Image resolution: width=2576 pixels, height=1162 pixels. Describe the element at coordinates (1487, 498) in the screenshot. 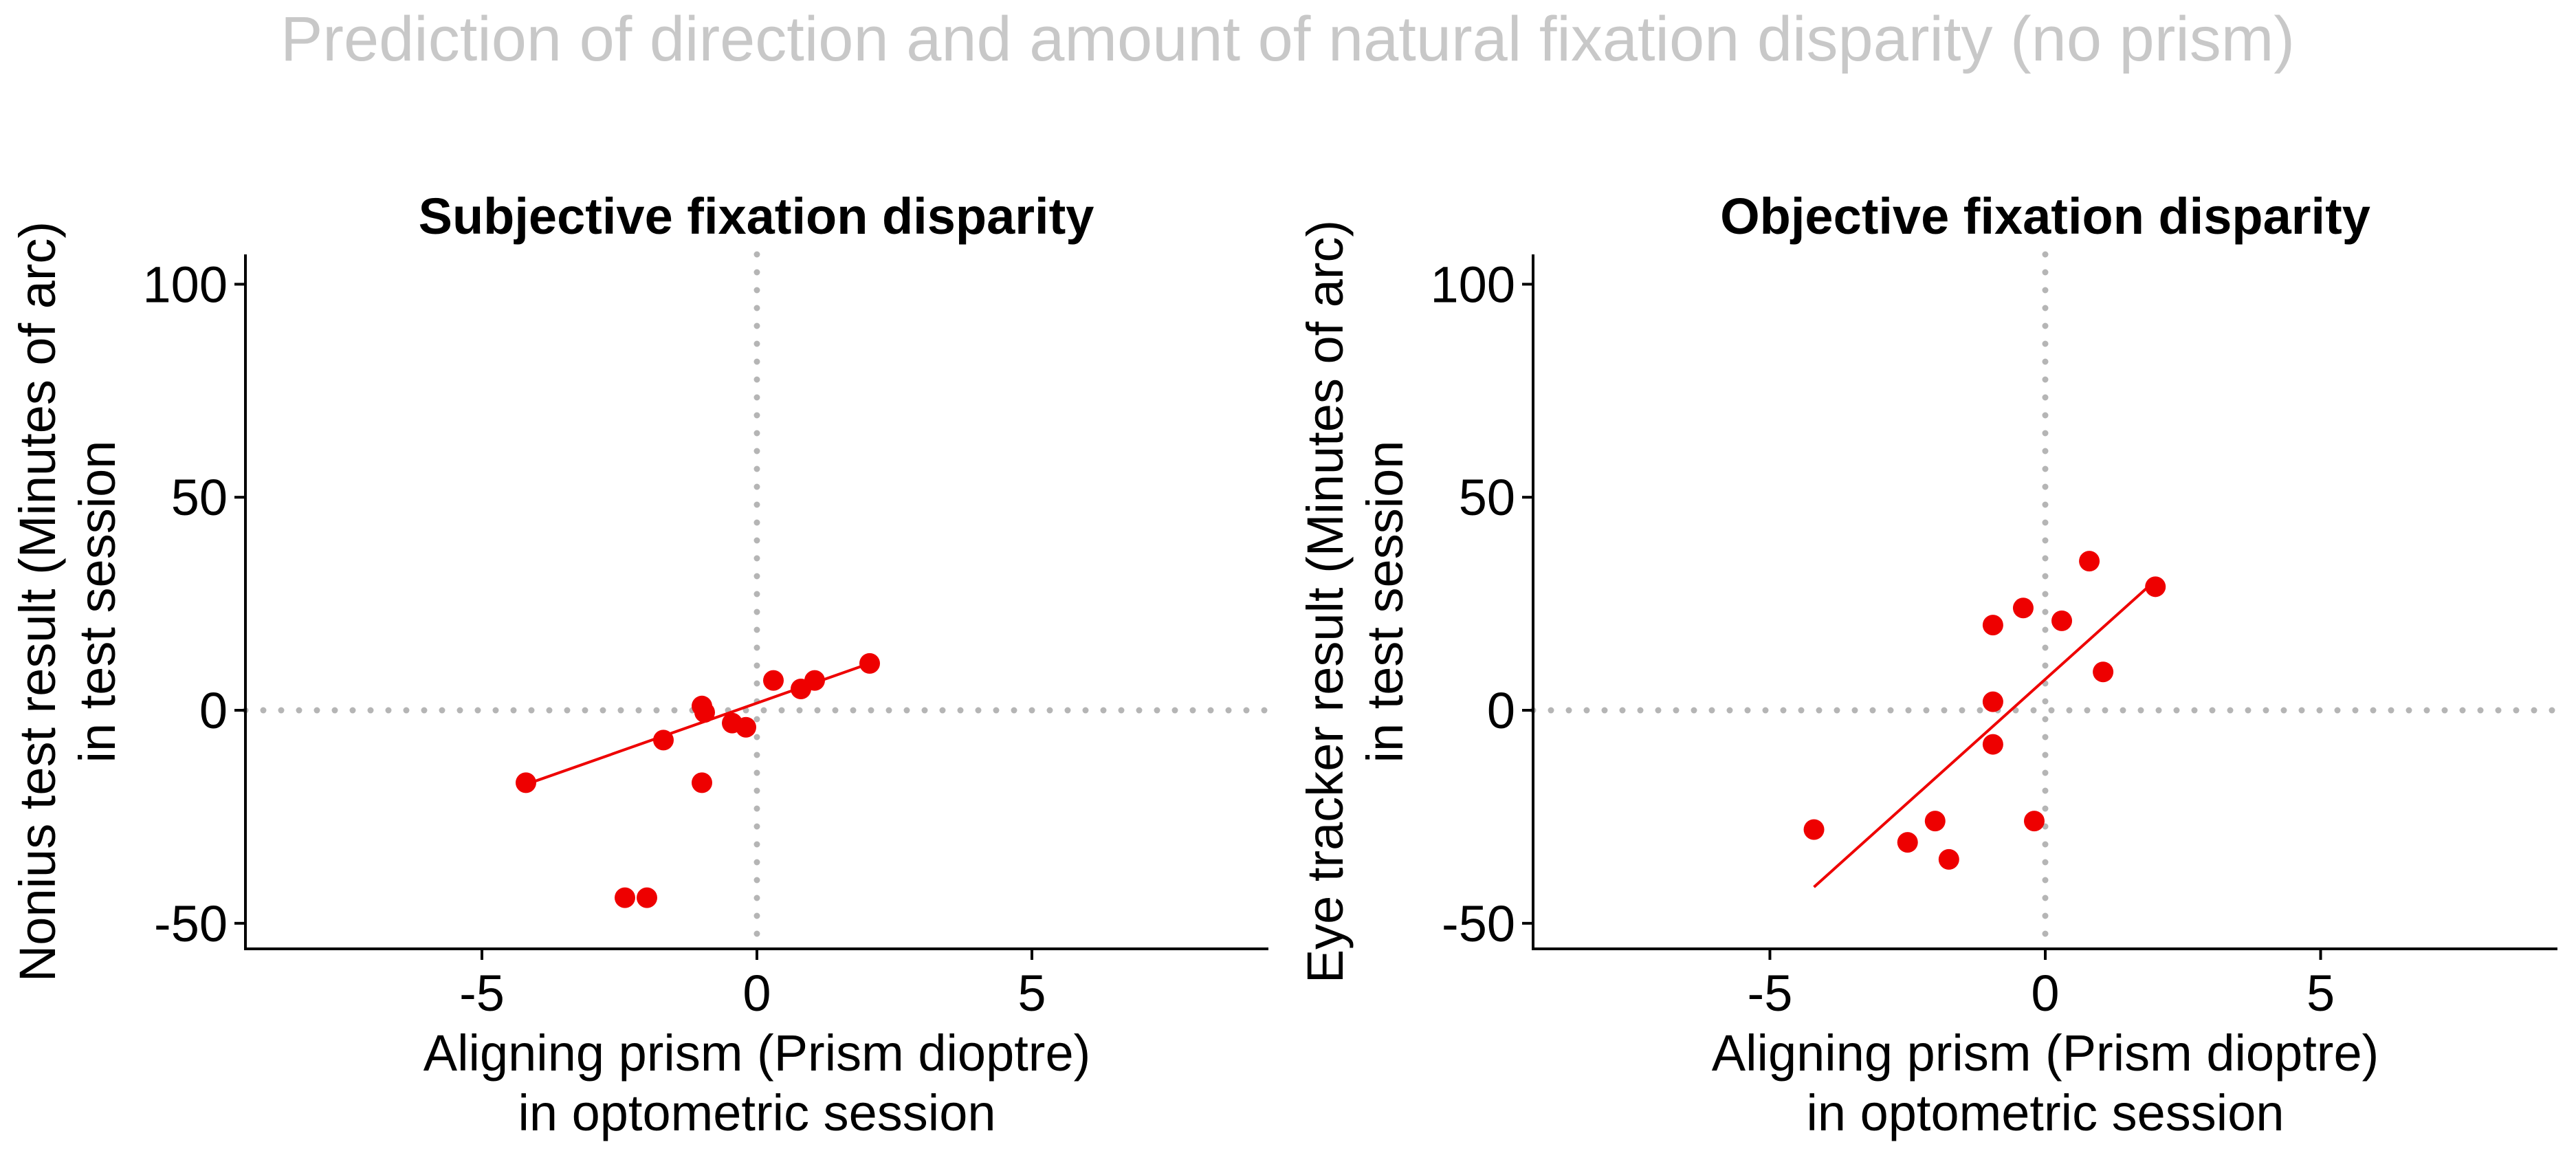

I see `chart1-ytick-label: 50` at that location.